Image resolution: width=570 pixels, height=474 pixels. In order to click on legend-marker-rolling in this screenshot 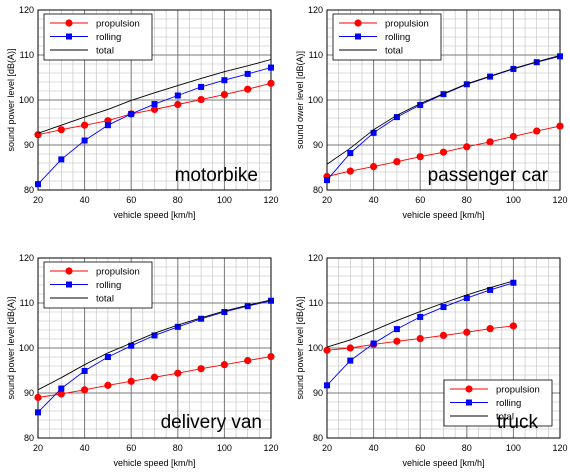, I will do `click(69, 36)`.